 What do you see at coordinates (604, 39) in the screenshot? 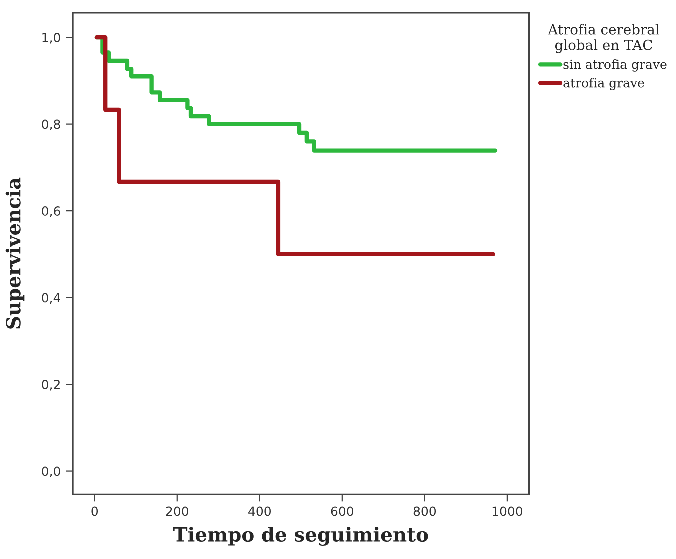
I see `legend-title: Atrofia cerebral global en TAC` at bounding box center [604, 39].